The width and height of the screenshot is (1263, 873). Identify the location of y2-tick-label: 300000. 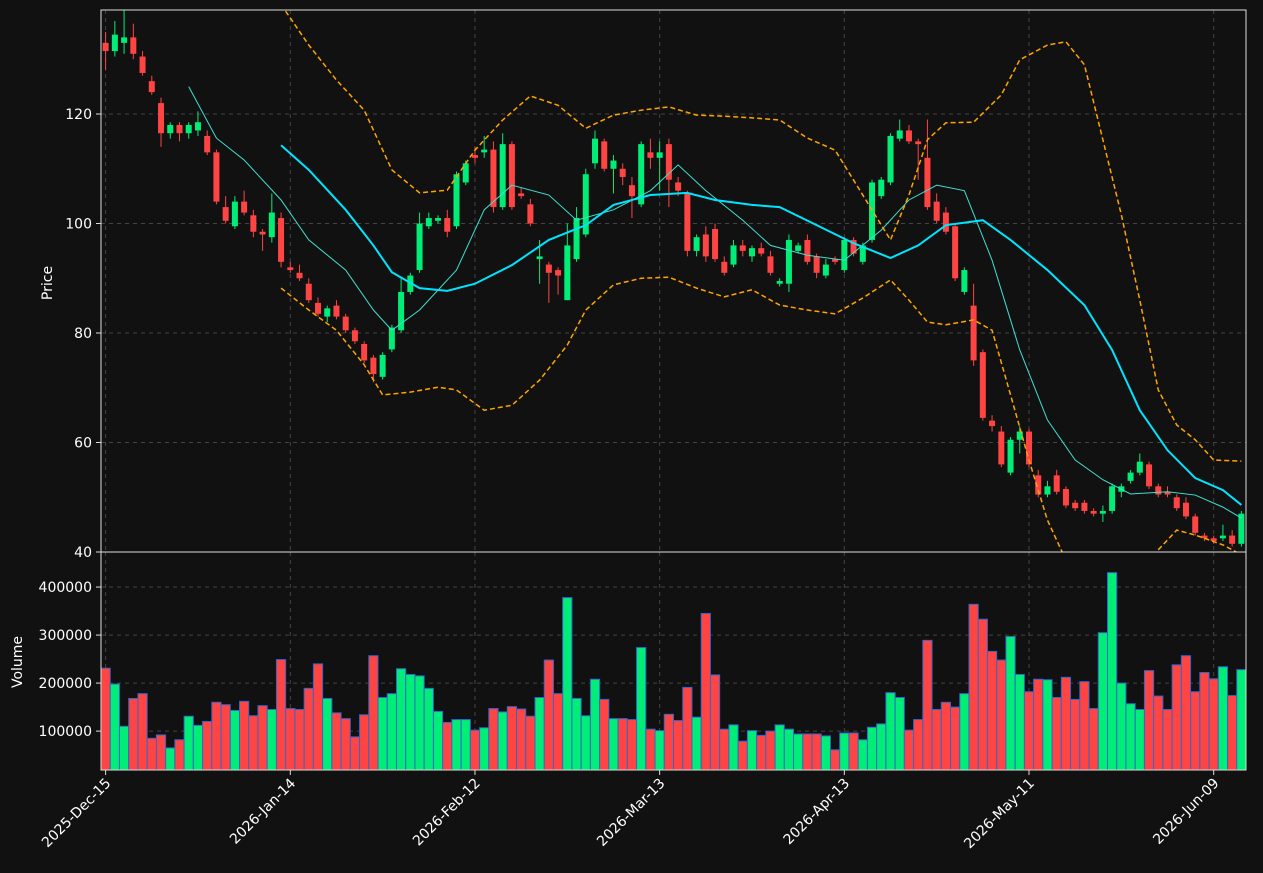
(65, 636).